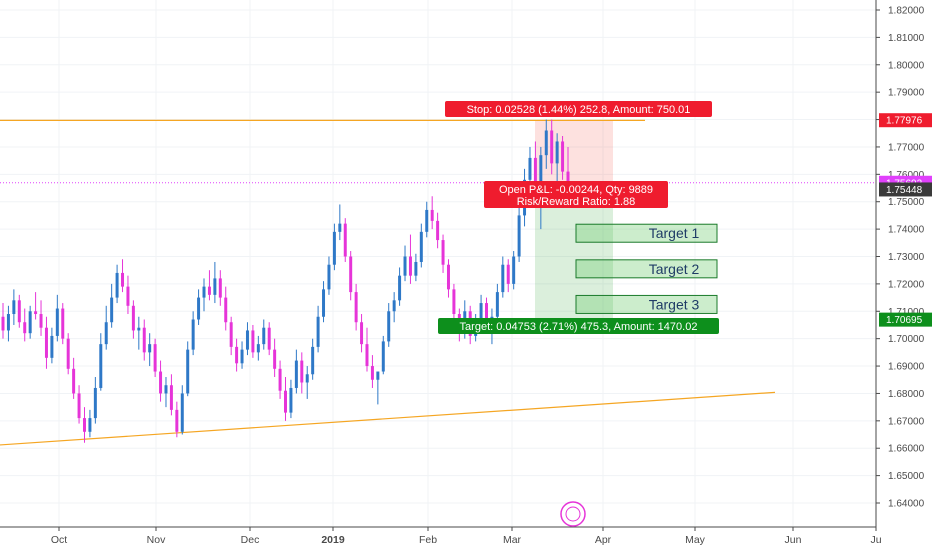  Describe the element at coordinates (695, 540) in the screenshot. I see `x-tick-label: May` at that location.